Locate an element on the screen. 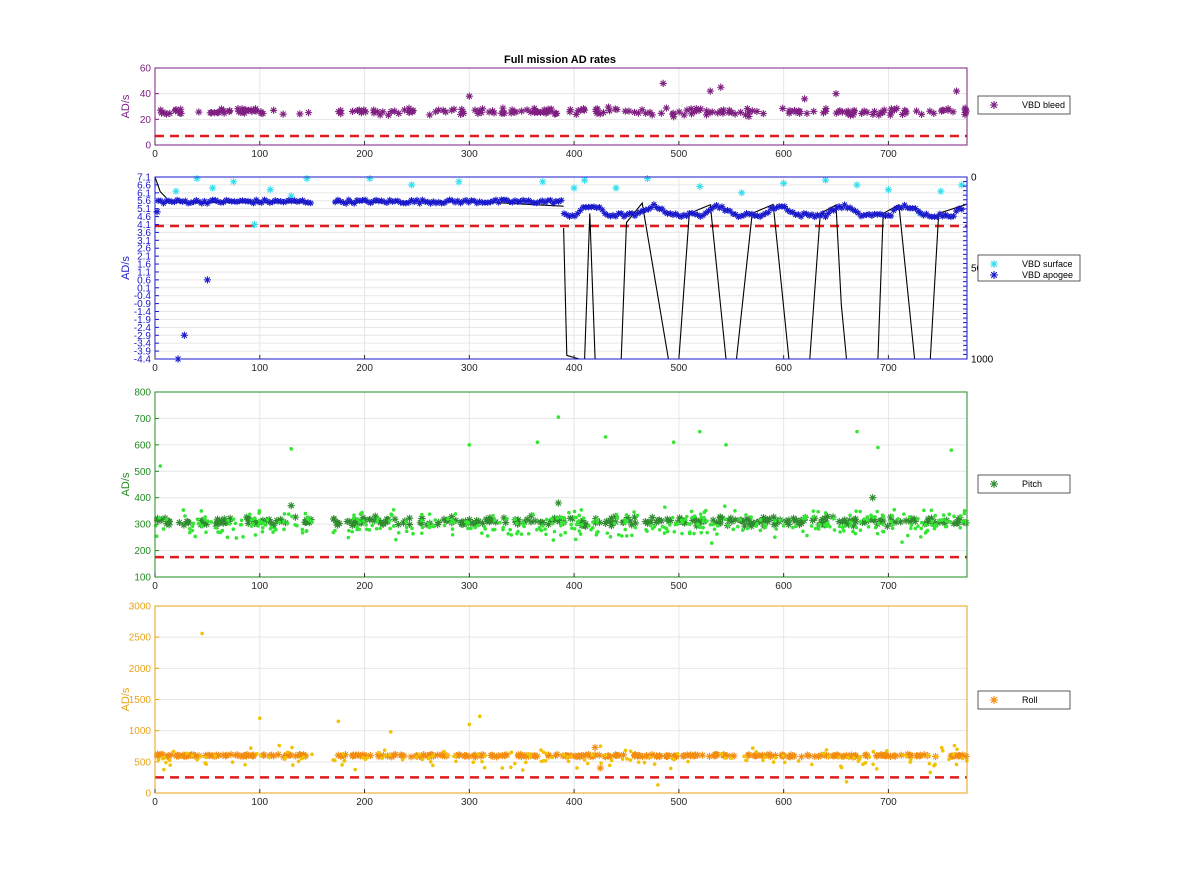 This screenshot has width=1200, height=891. y-tick-label: 40 is located at coordinates (146, 94).